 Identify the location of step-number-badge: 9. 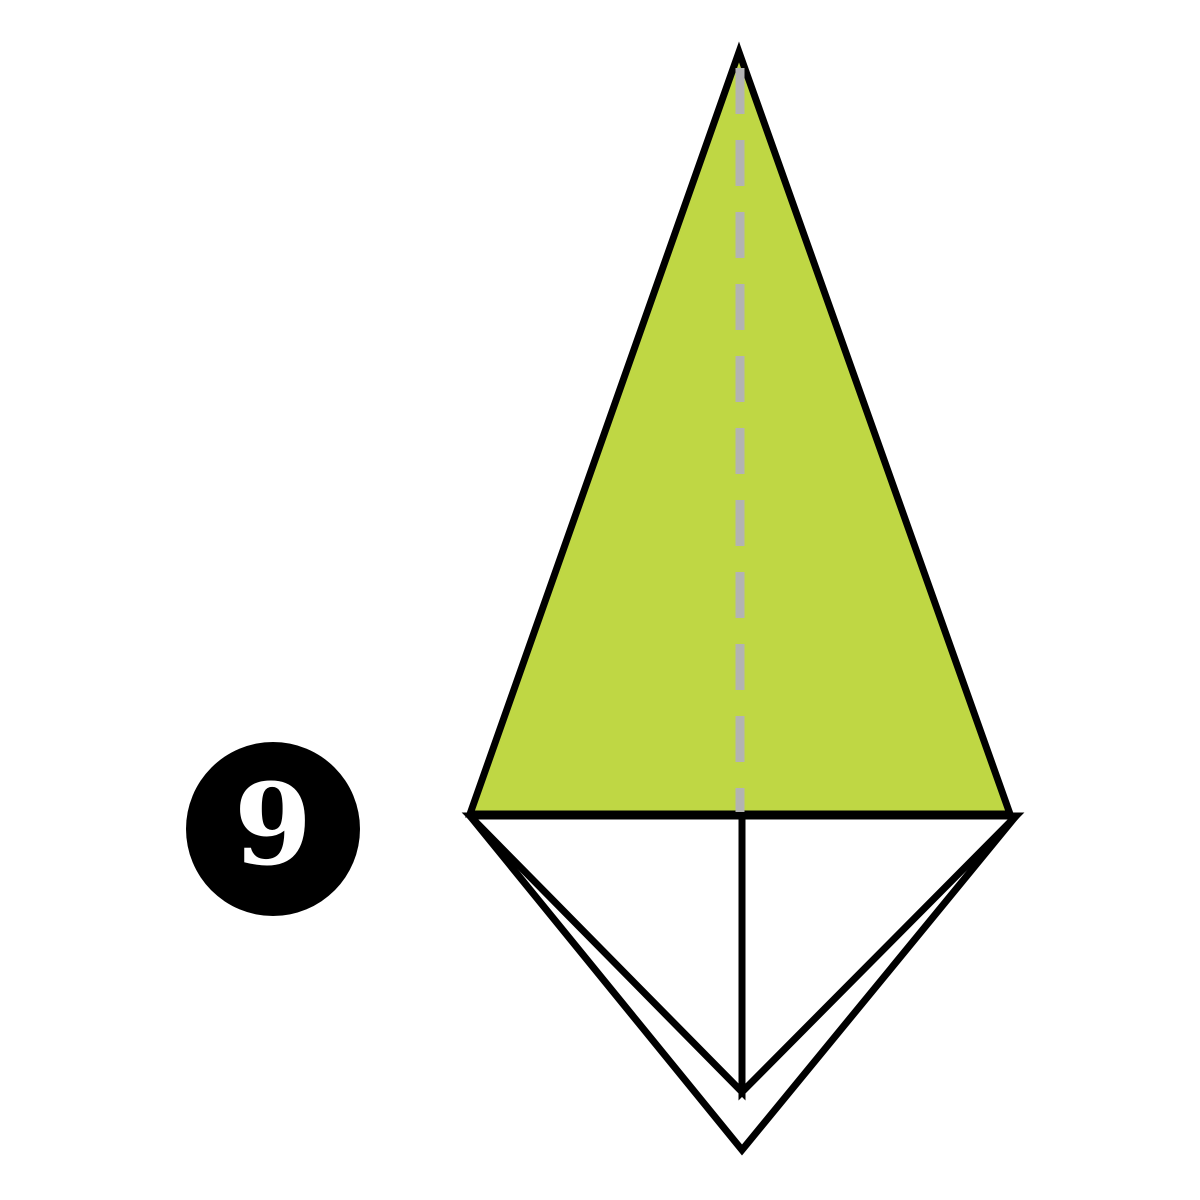
(273, 829).